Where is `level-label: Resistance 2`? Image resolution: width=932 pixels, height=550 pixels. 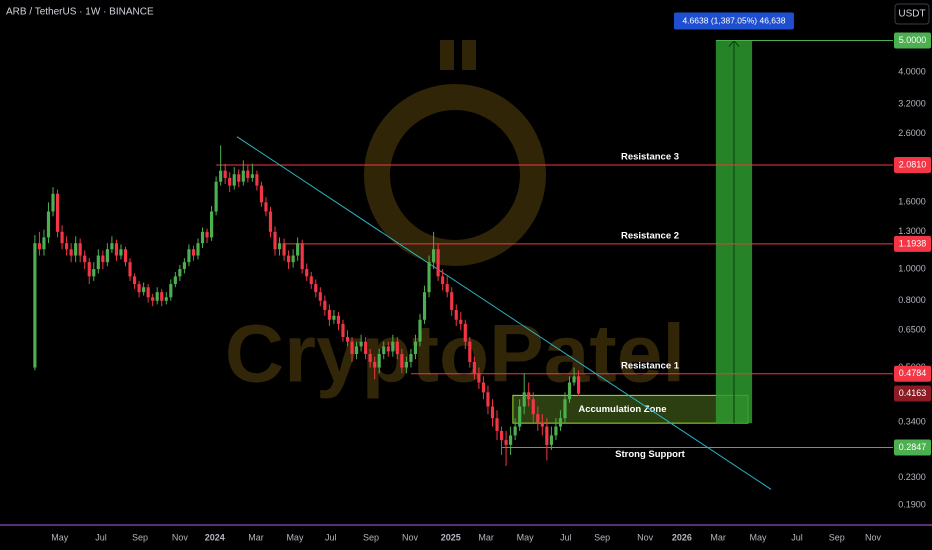 level-label: Resistance 2 is located at coordinates (650, 235).